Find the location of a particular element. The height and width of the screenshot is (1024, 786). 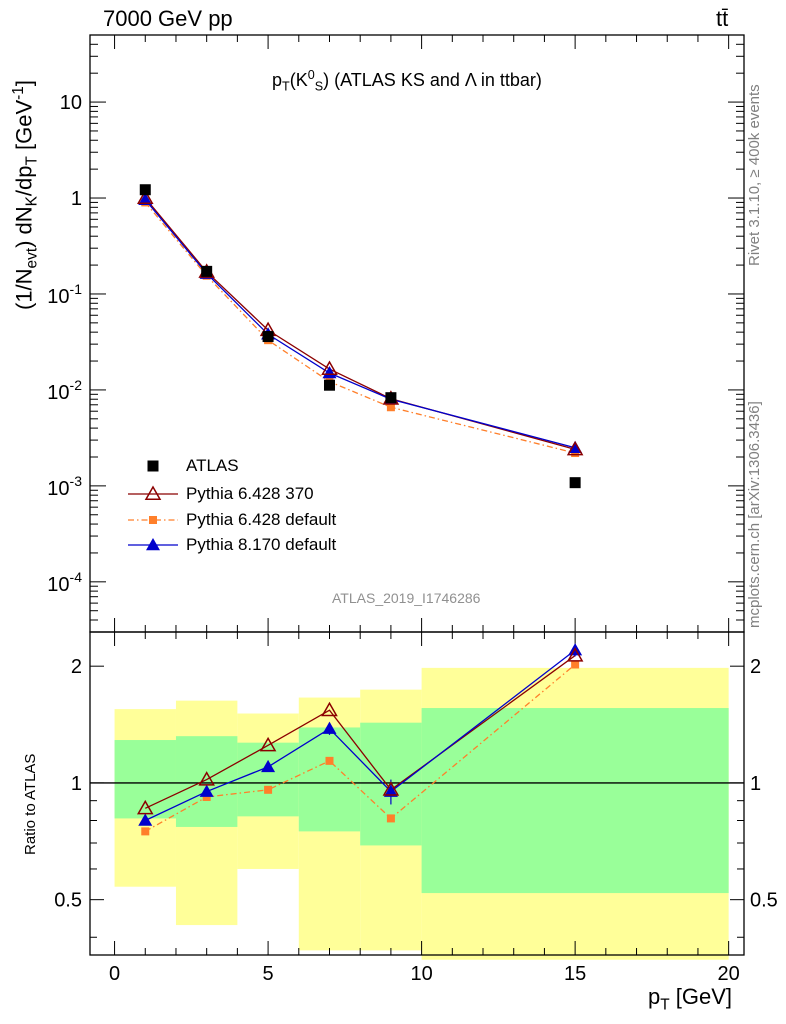

x-tick-label: 5 is located at coordinates (268, 974).